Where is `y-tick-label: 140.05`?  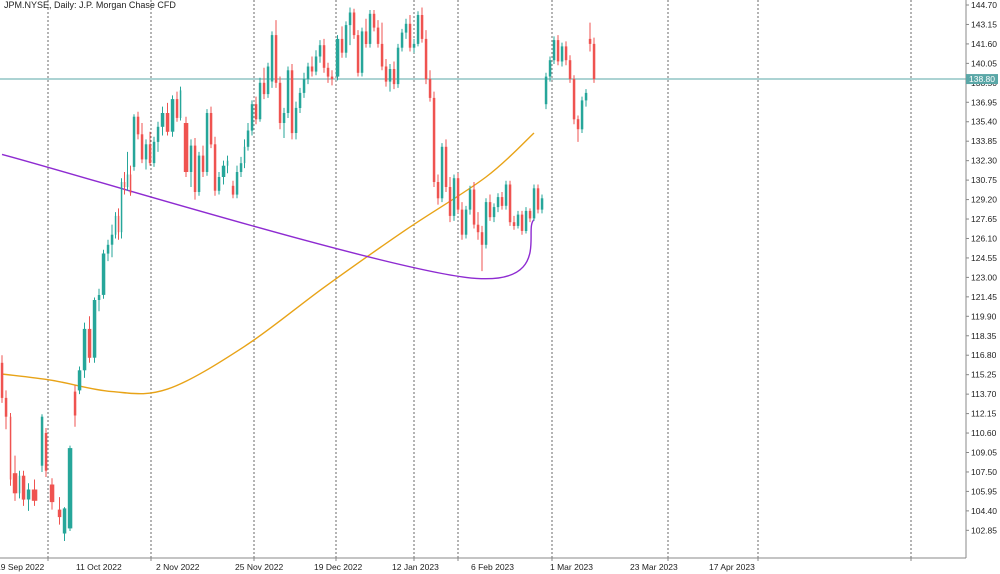
y-tick-label: 140.05 is located at coordinates (984, 63).